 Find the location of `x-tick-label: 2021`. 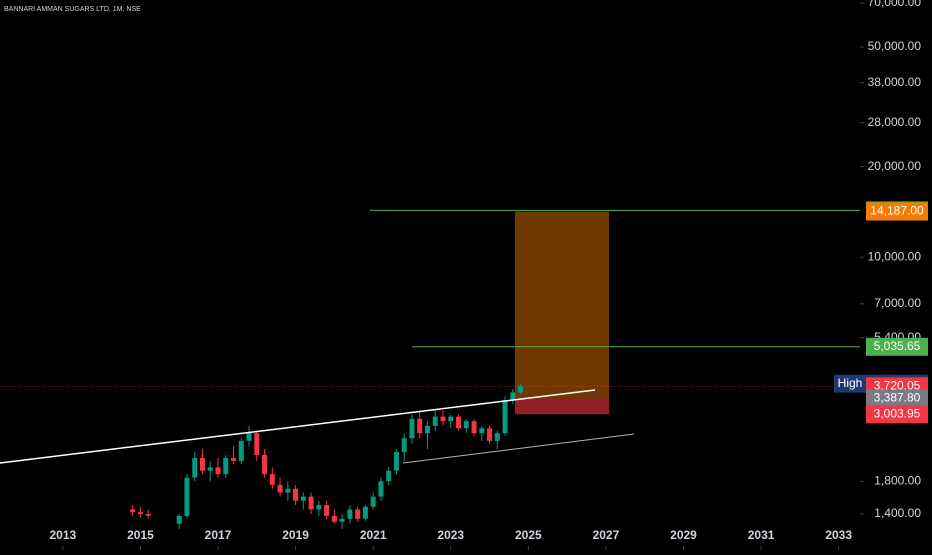

x-tick-label: 2021 is located at coordinates (373, 535).